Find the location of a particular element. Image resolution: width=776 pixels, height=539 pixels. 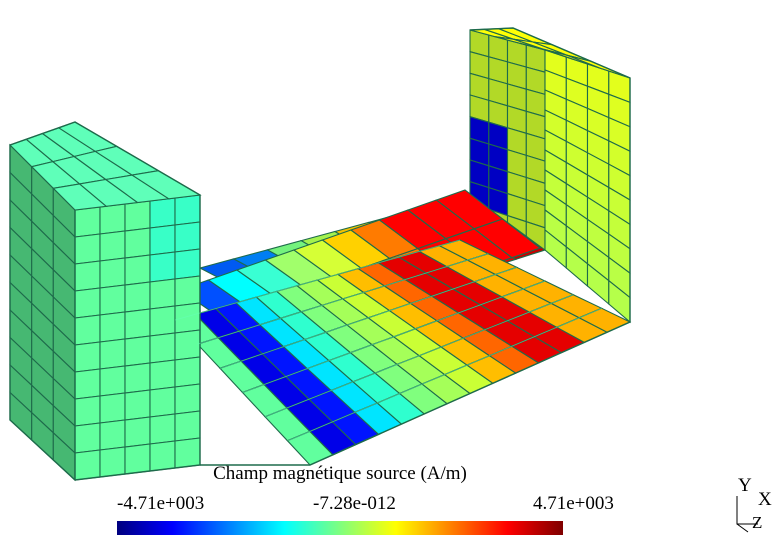

axis-x-label: X is located at coordinates (765, 499).